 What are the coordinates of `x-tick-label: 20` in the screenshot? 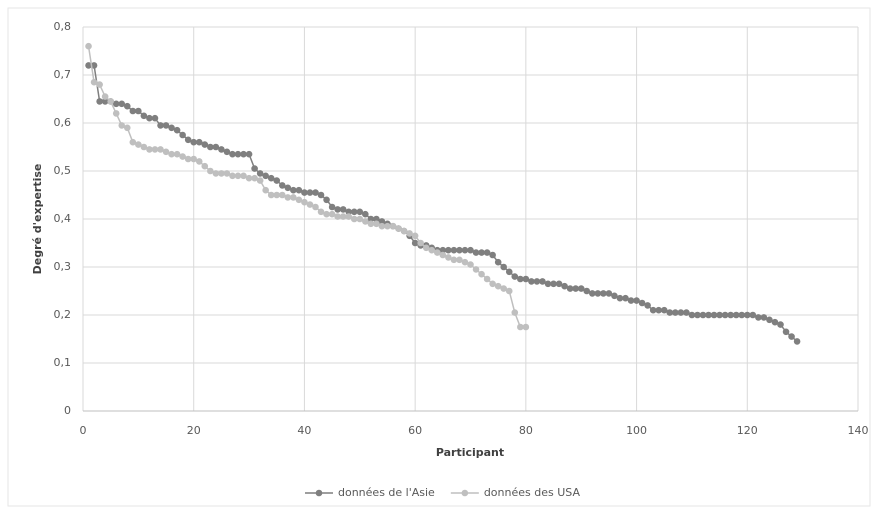 It's located at (194, 430).